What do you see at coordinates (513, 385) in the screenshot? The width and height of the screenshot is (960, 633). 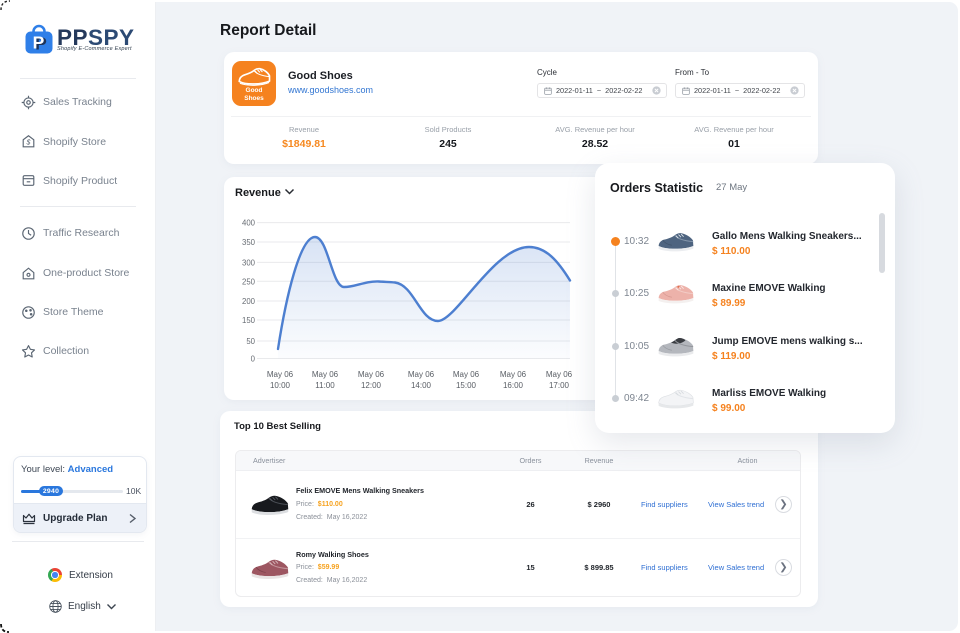 I see `svg-text: 16:00` at bounding box center [513, 385].